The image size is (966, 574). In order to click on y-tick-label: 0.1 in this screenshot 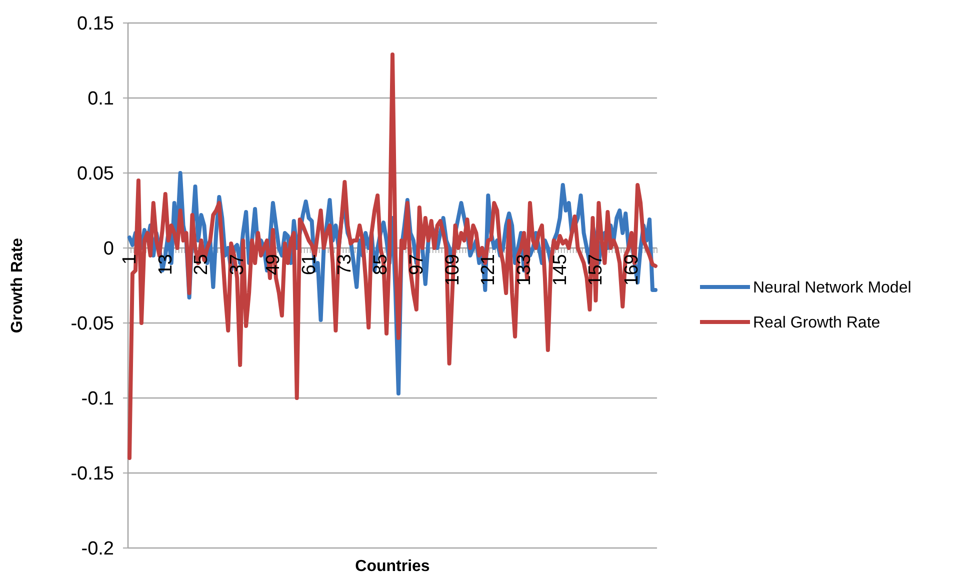, I will do `click(101, 99)`.